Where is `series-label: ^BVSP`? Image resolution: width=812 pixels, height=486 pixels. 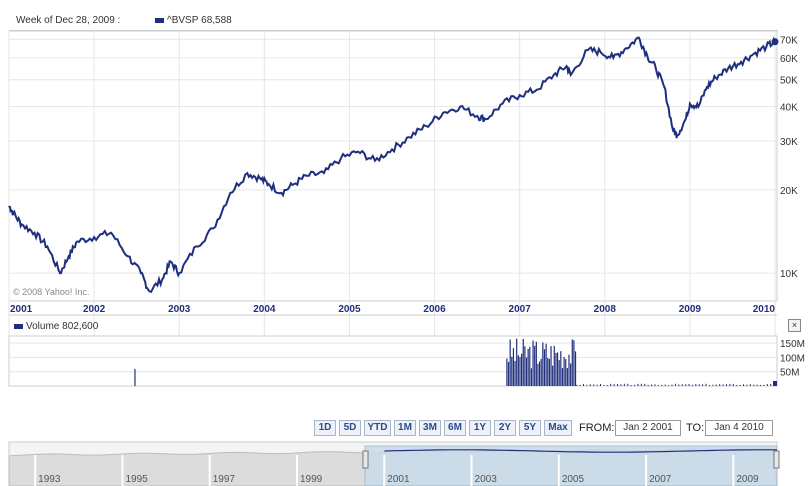
series-label: ^BVSP is located at coordinates (183, 20).